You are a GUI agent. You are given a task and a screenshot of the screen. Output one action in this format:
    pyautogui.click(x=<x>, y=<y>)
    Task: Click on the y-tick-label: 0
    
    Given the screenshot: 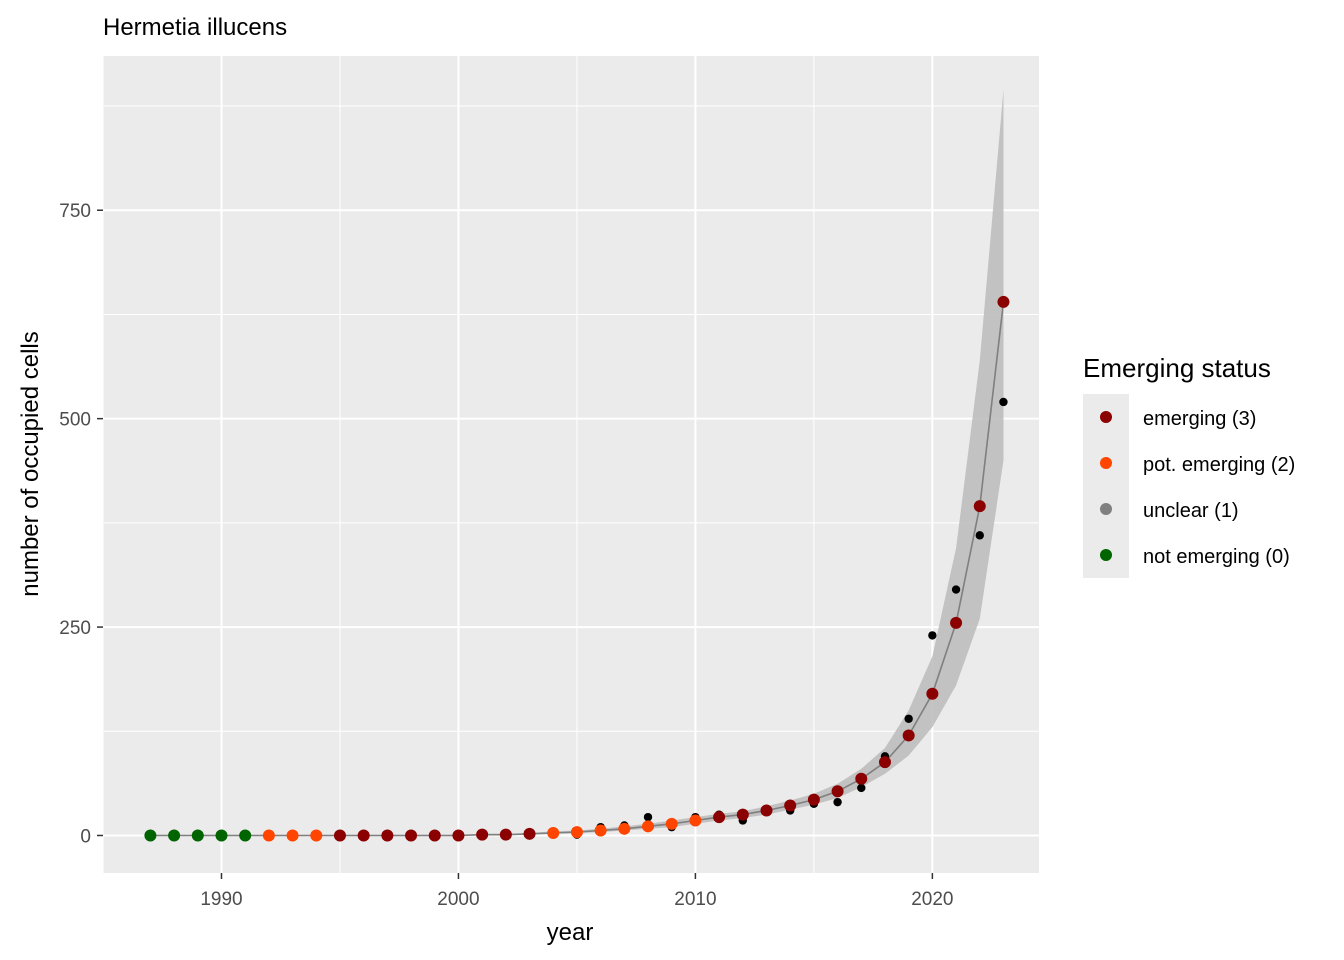 What is the action you would take?
    pyautogui.click(x=85, y=836)
    